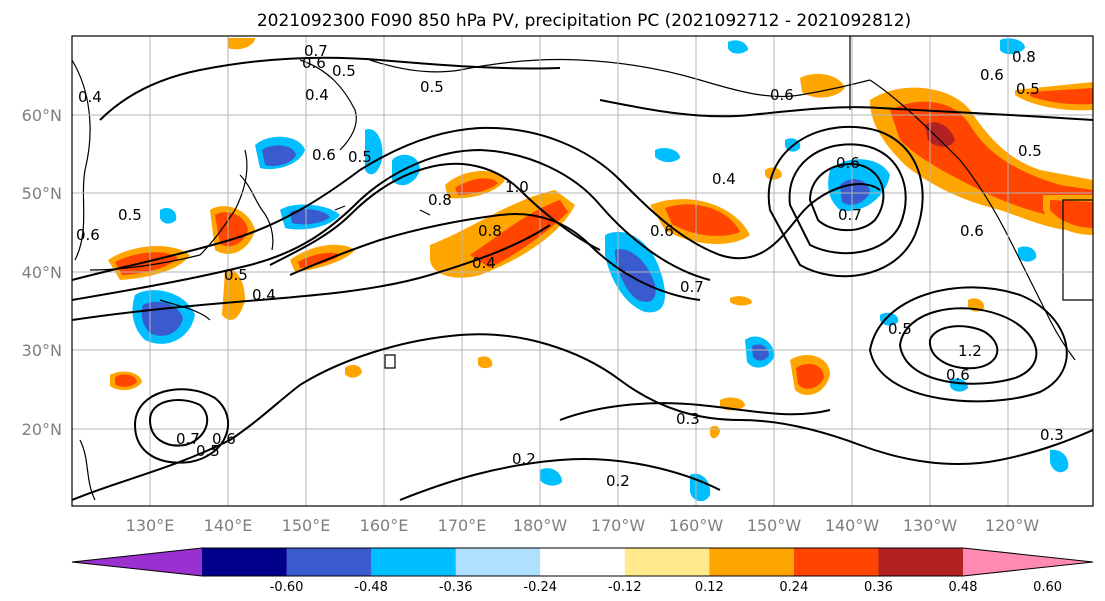 This screenshot has width=1105, height=601. What do you see at coordinates (382, 287) in the screenshot?
I see `coastline-islands` at bounding box center [382, 287].